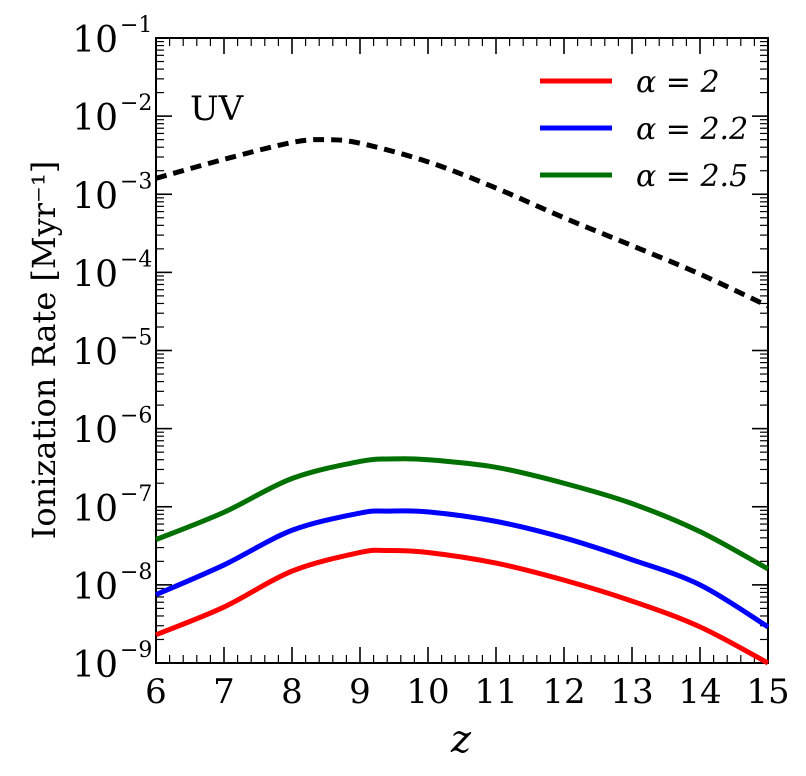 The height and width of the screenshot is (776, 806). What do you see at coordinates (136, 259) in the screenshot?
I see `y-tick-exponent: −4` at bounding box center [136, 259].